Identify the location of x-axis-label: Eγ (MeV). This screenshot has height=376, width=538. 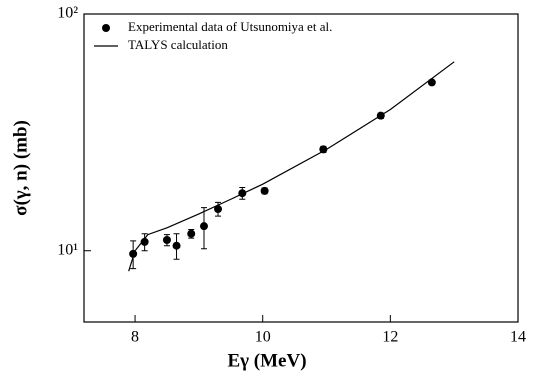
(266, 360).